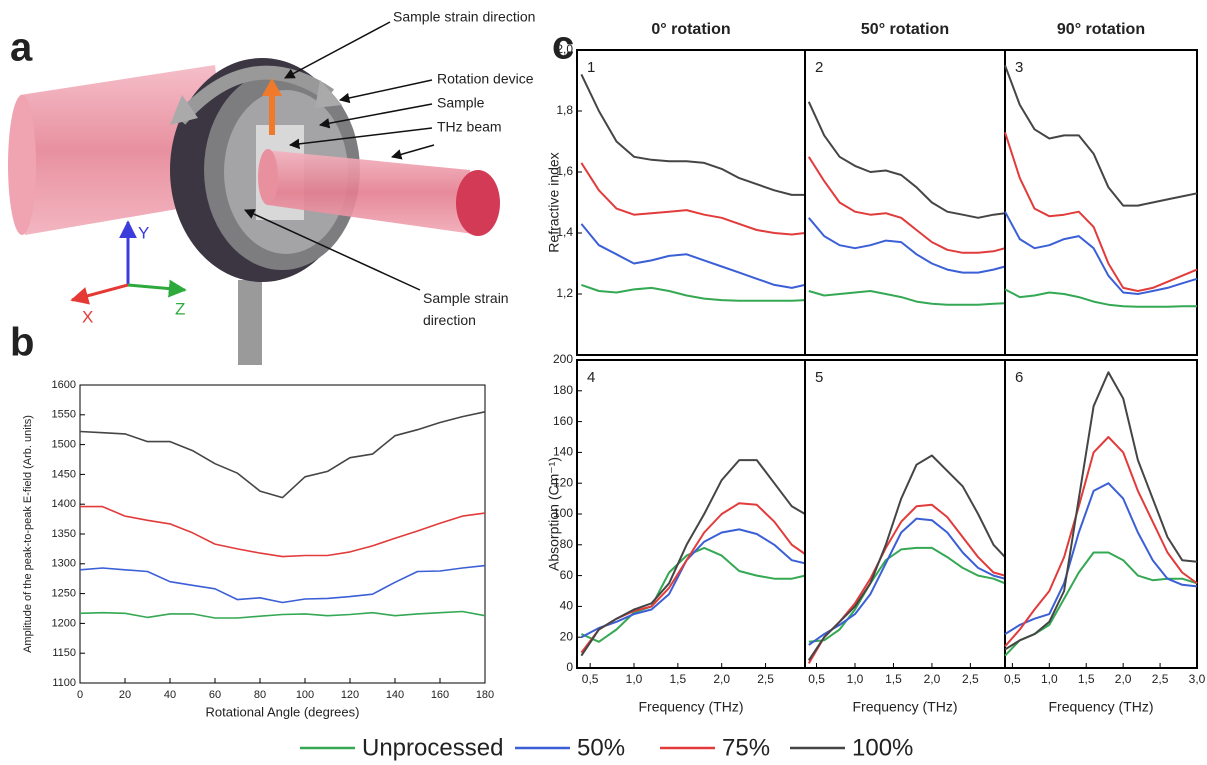 The image size is (1207, 765). What do you see at coordinates (143, 232) in the screenshot?
I see `axis-letter: Y` at bounding box center [143, 232].